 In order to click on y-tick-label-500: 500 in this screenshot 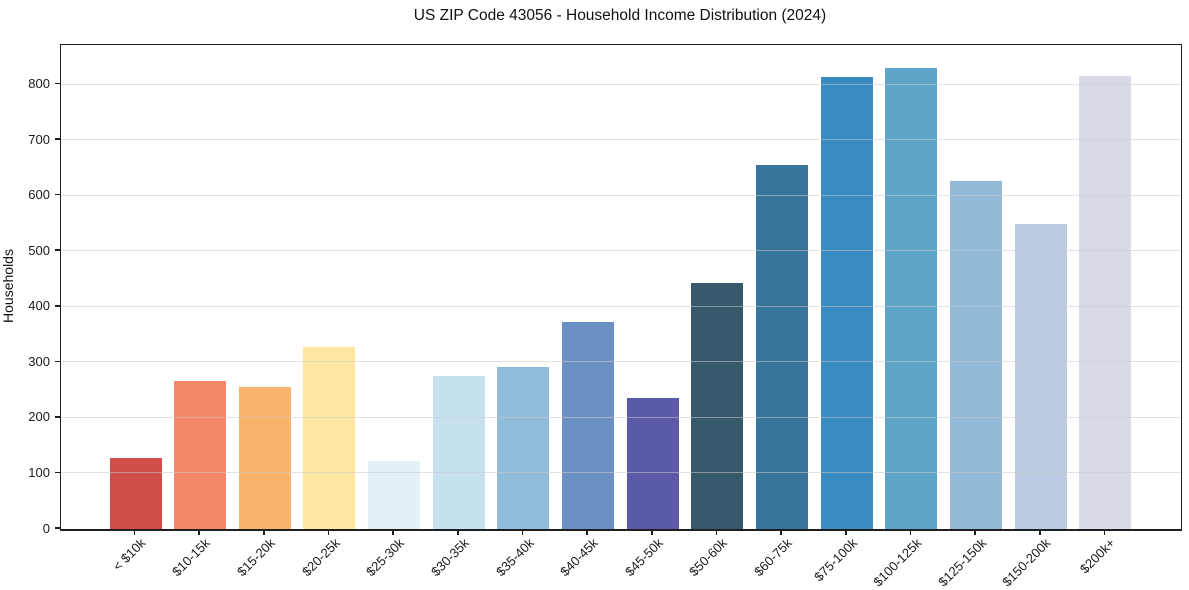, I will do `click(39, 250)`.